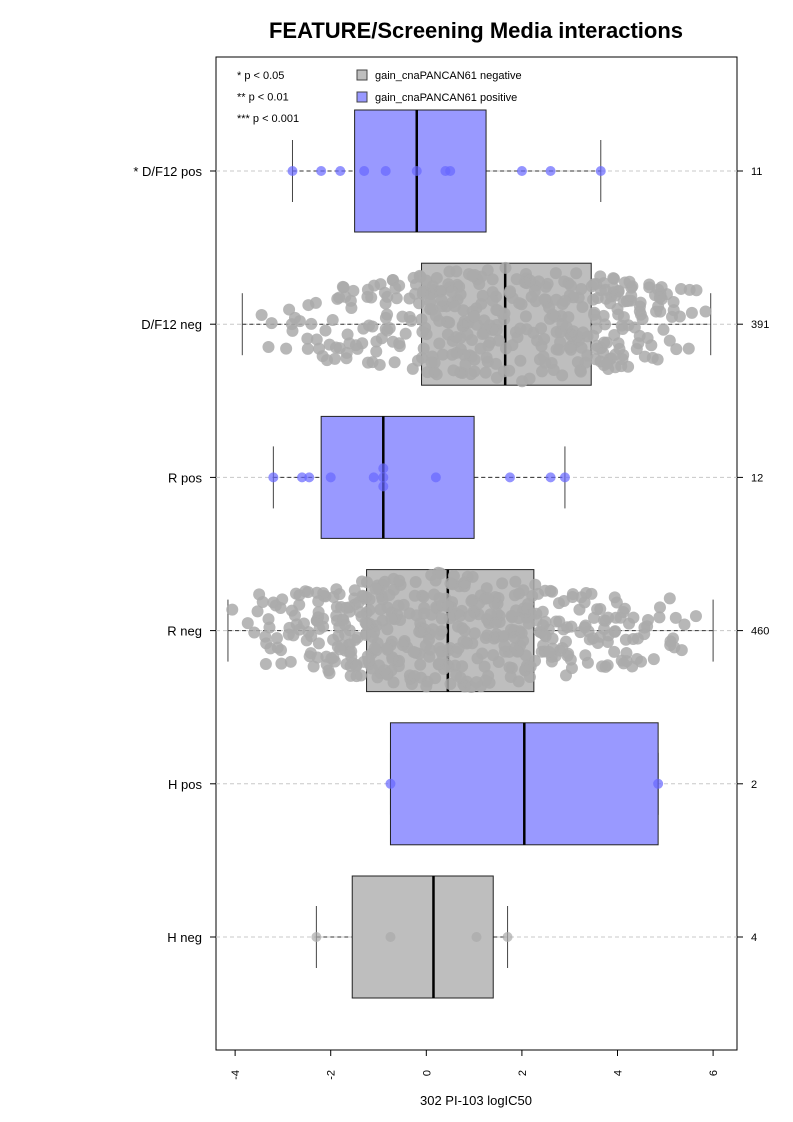 This screenshot has width=793, height=1122. Describe the element at coordinates (184, 631) in the screenshot. I see `y-tick-label: R neg` at that location.